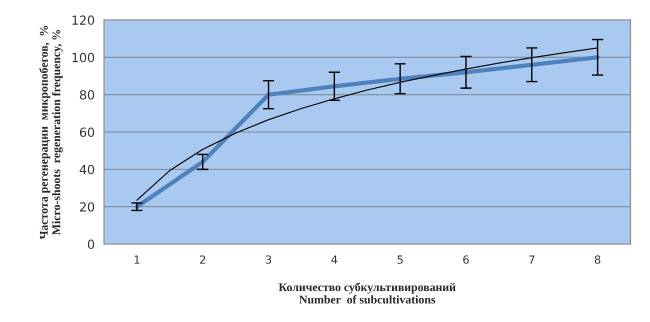 The height and width of the screenshot is (322, 650). What do you see at coordinates (87, 169) in the screenshot?
I see `y-tick-label: 40` at bounding box center [87, 169].